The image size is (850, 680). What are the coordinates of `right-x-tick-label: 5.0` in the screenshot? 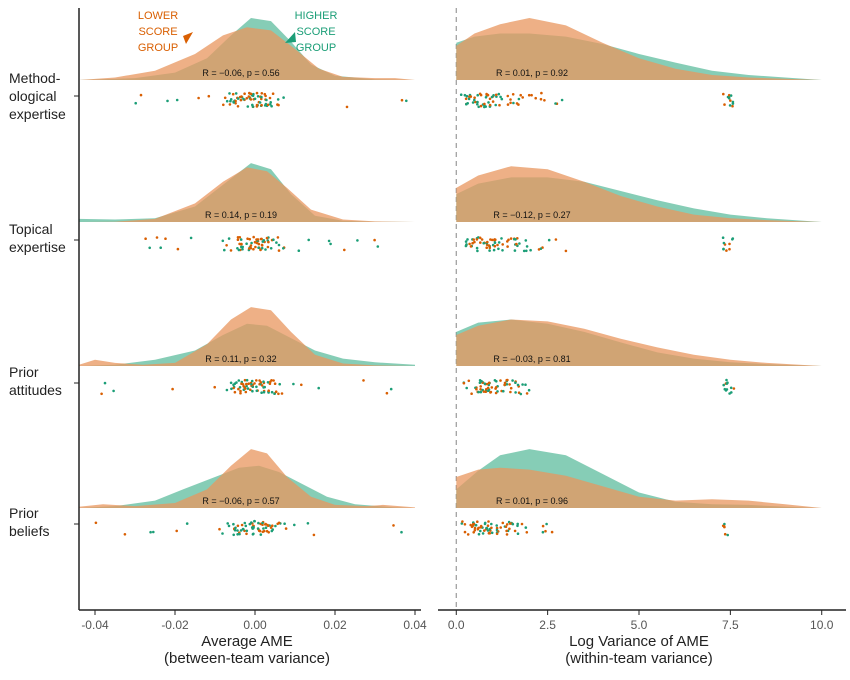 It's located at (639, 625).